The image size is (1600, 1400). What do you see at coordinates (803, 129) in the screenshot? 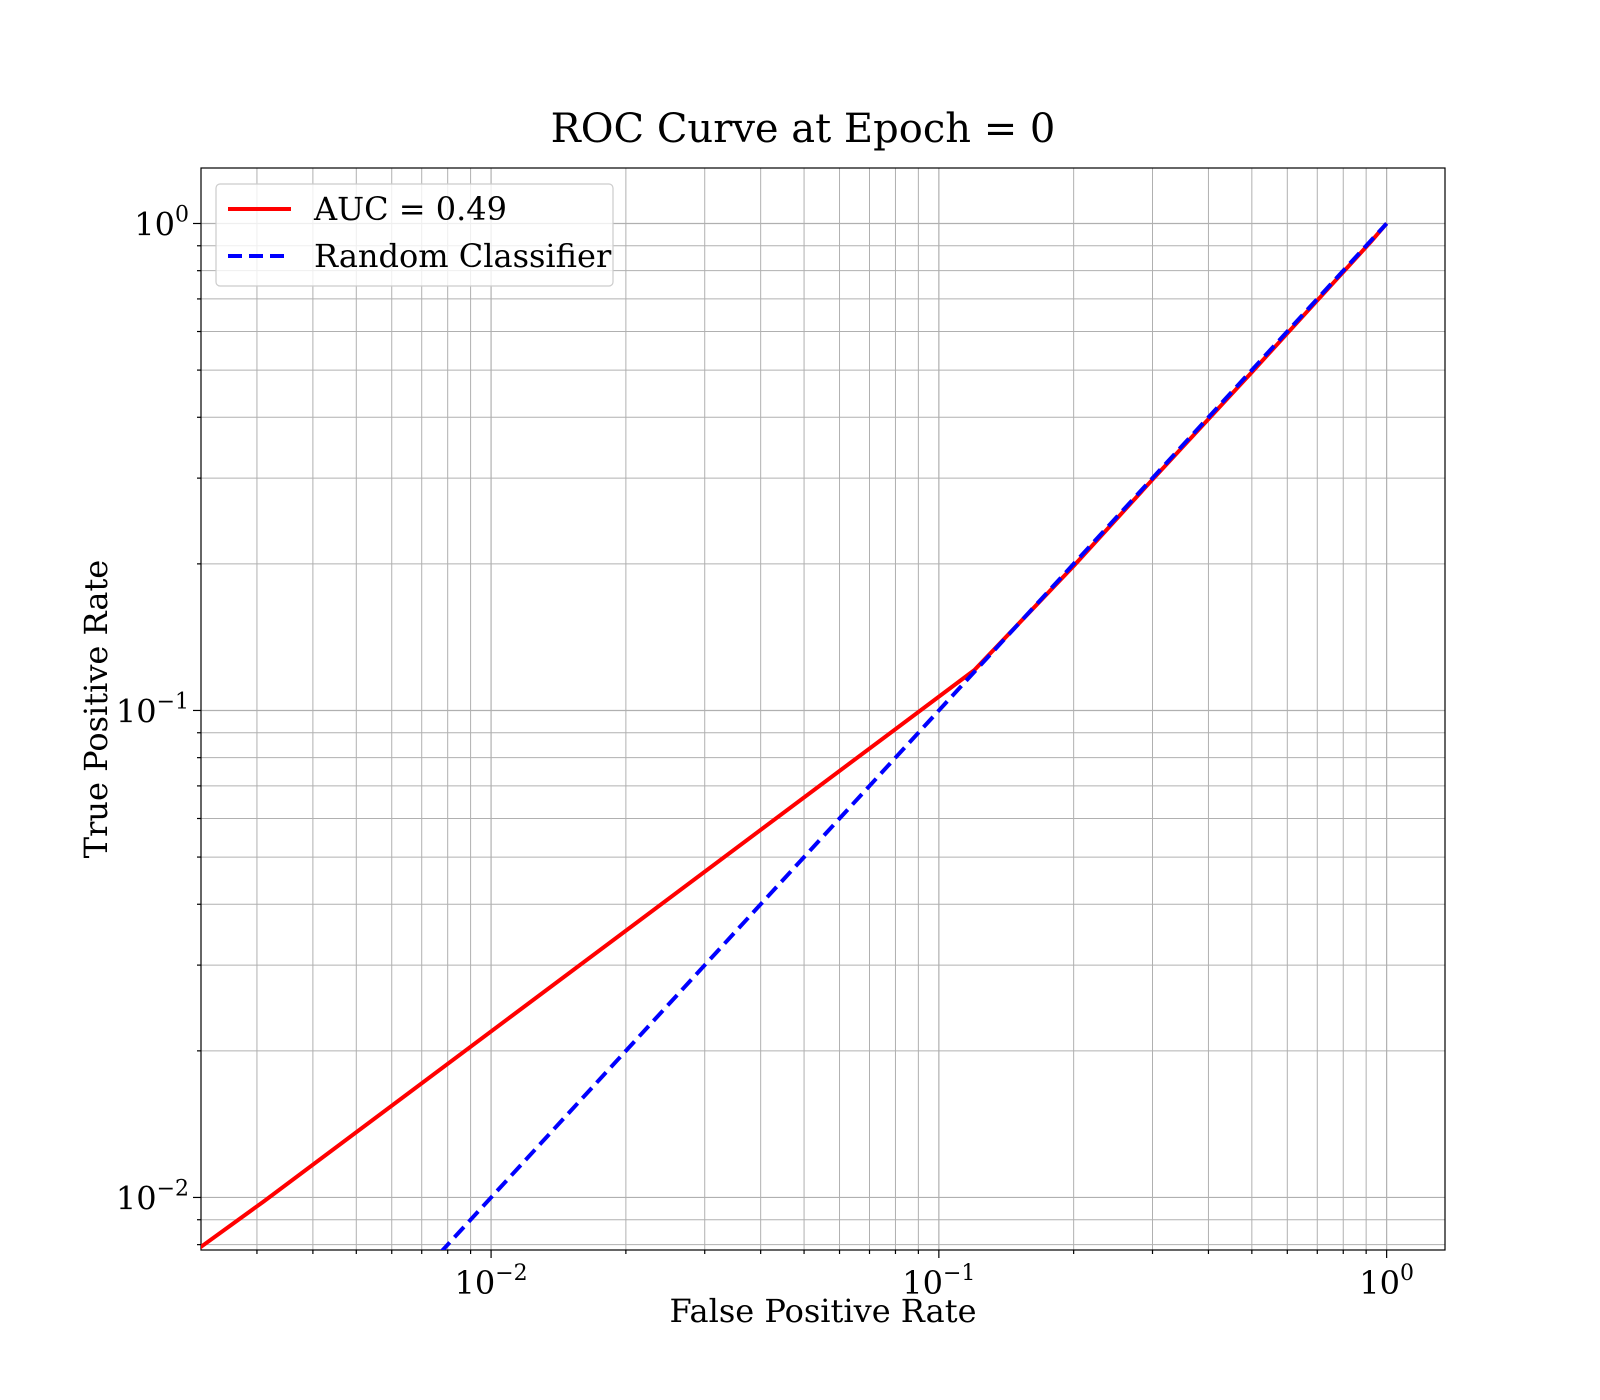
I see `chart-title: ROC Curve at Epoch = 0` at bounding box center [803, 129].